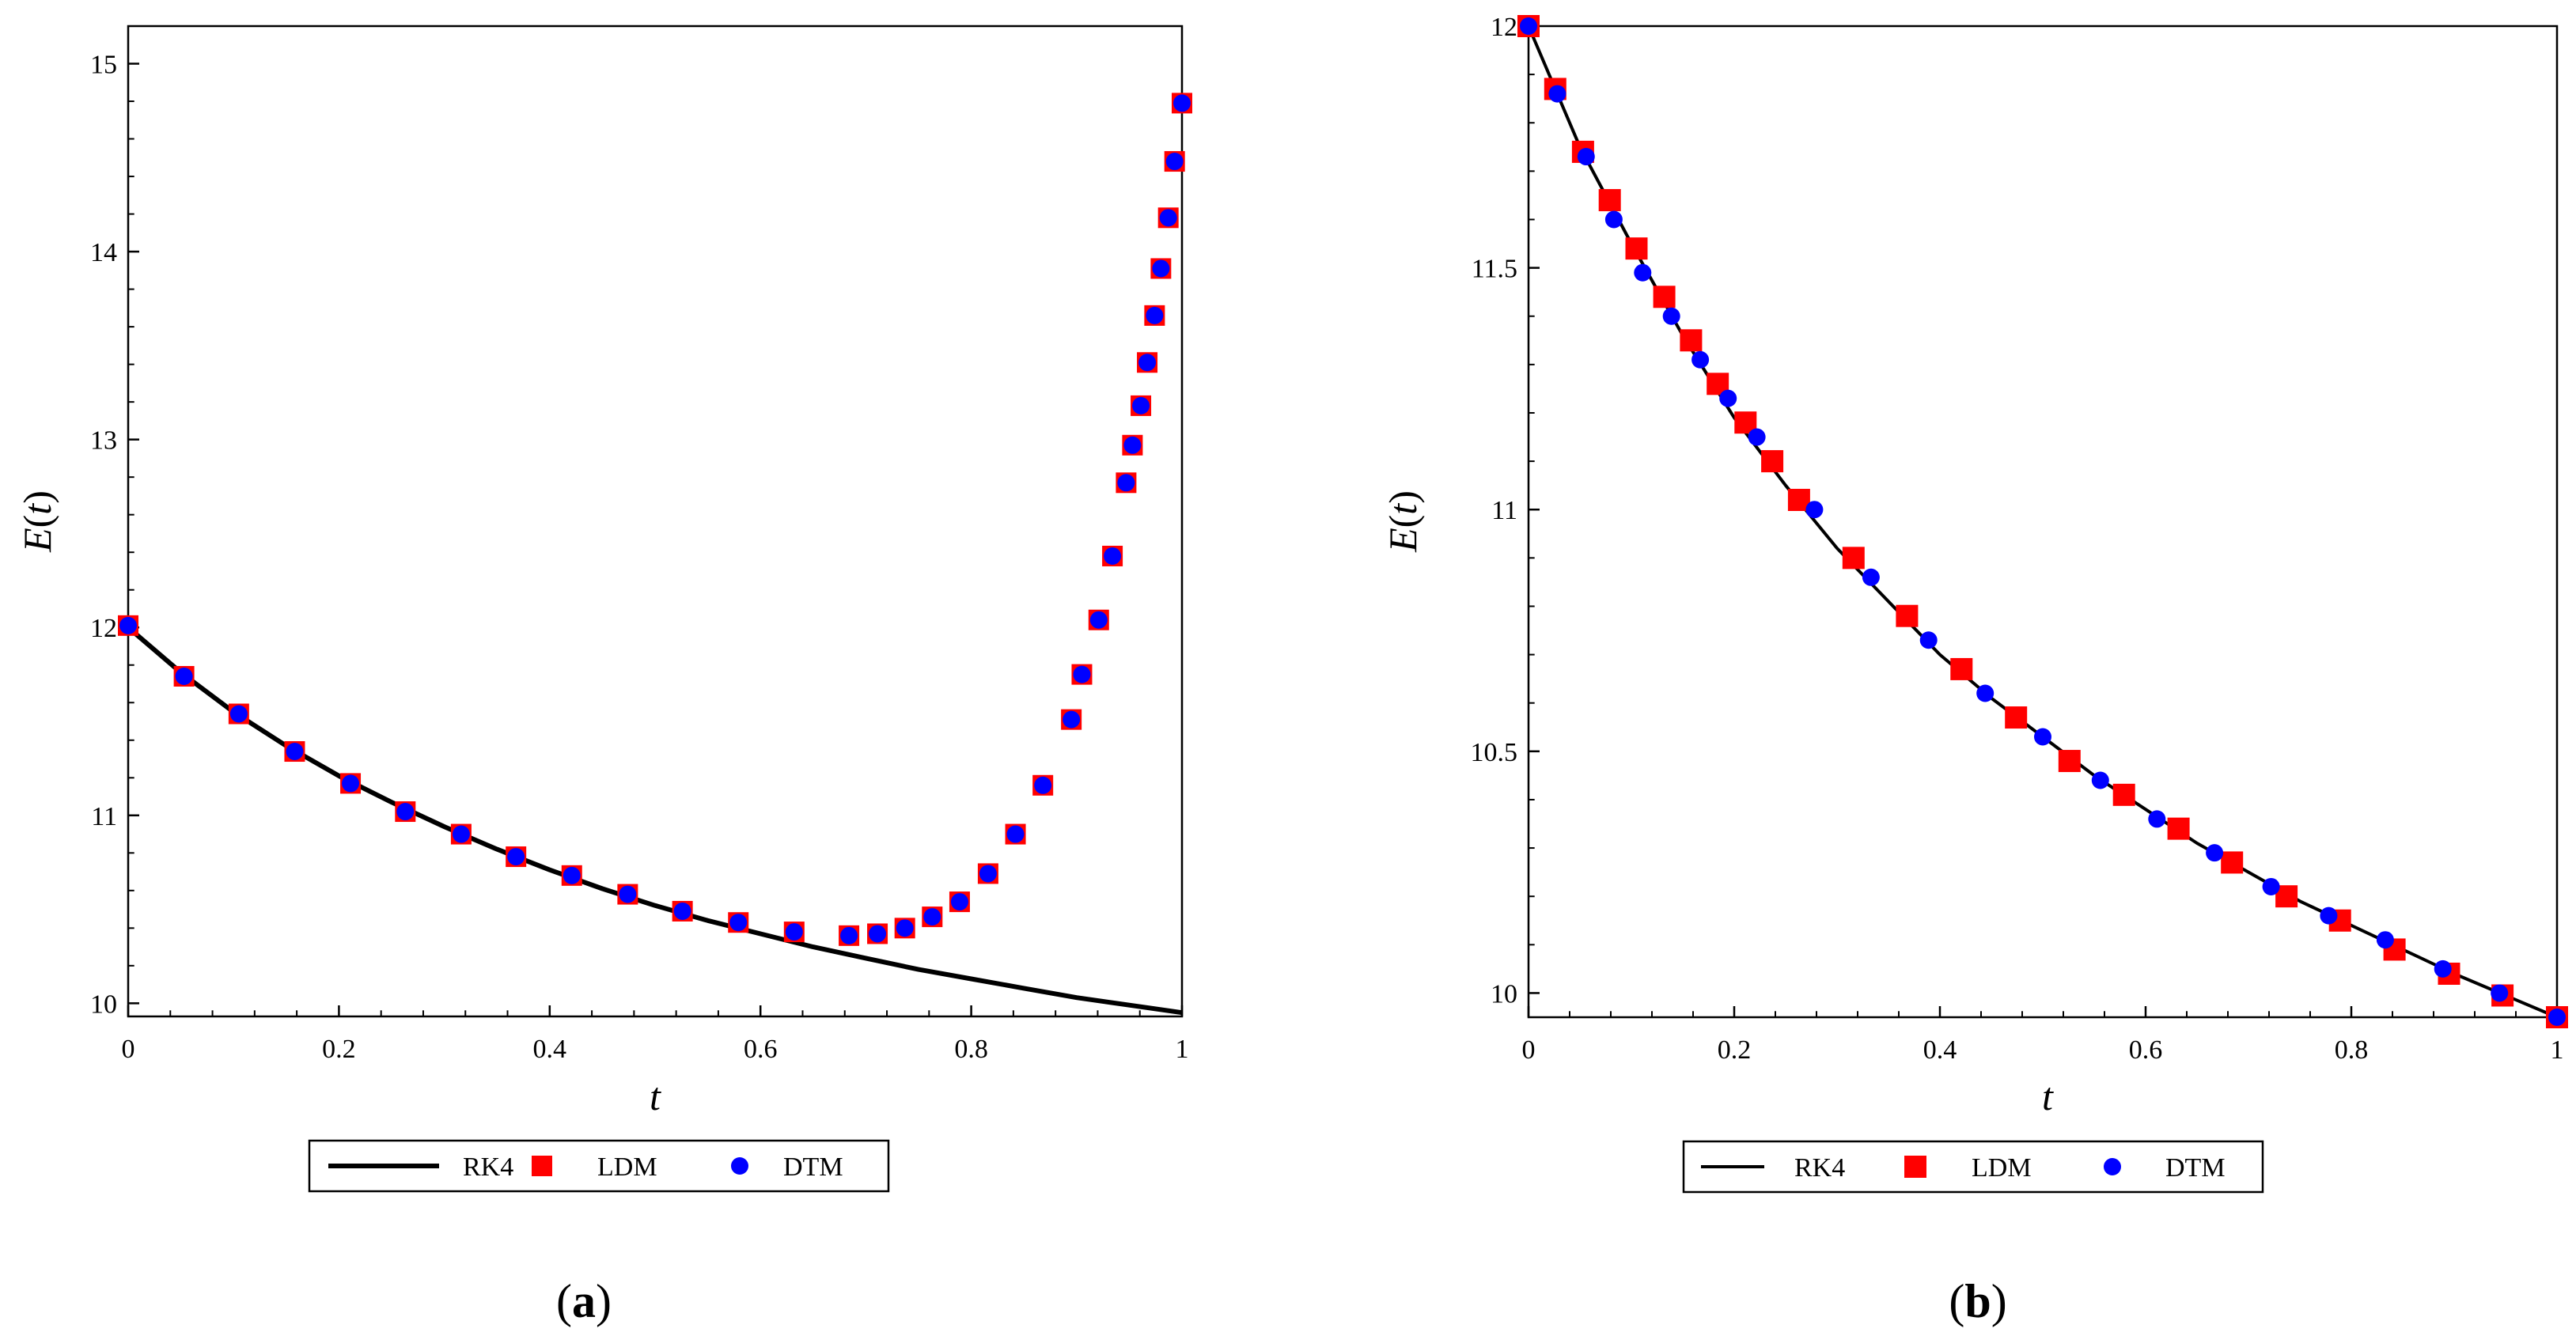 The width and height of the screenshot is (2576, 1336). Describe the element at coordinates (339, 1049) in the screenshot. I see `panel-a-x-tick-label: 0.2` at that location.